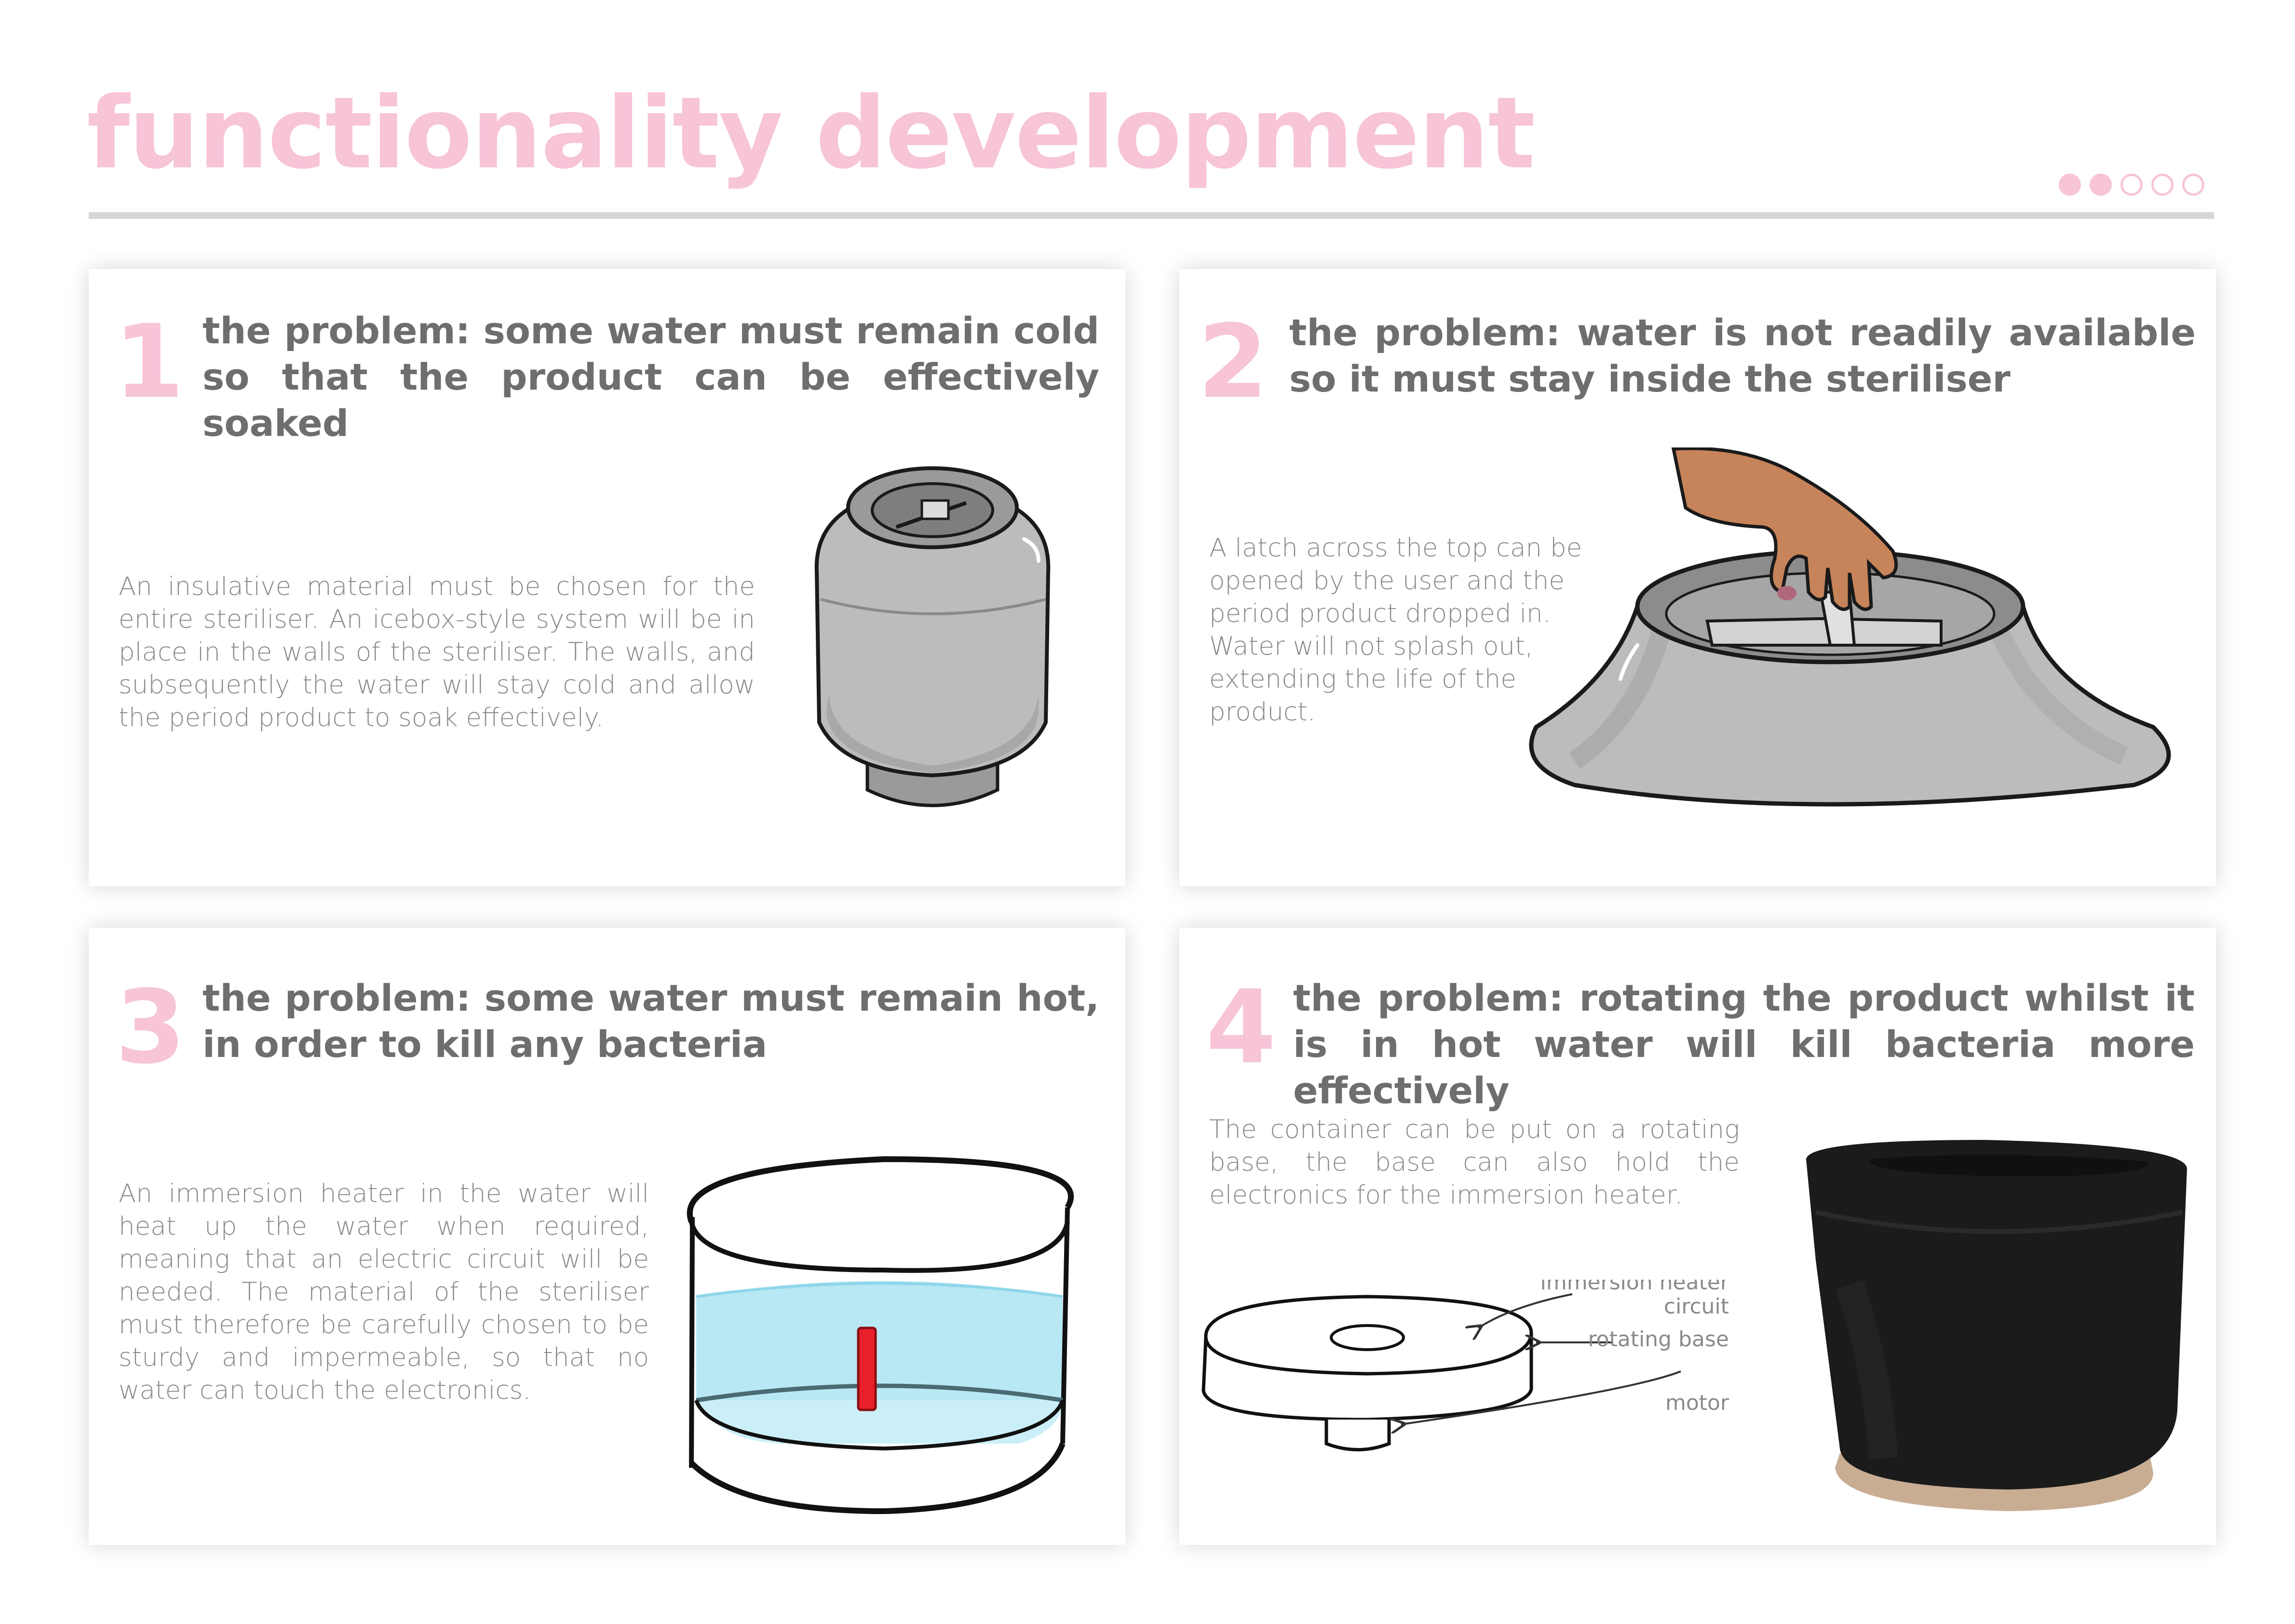  I want to click on title-divider, so click(1151, 215).